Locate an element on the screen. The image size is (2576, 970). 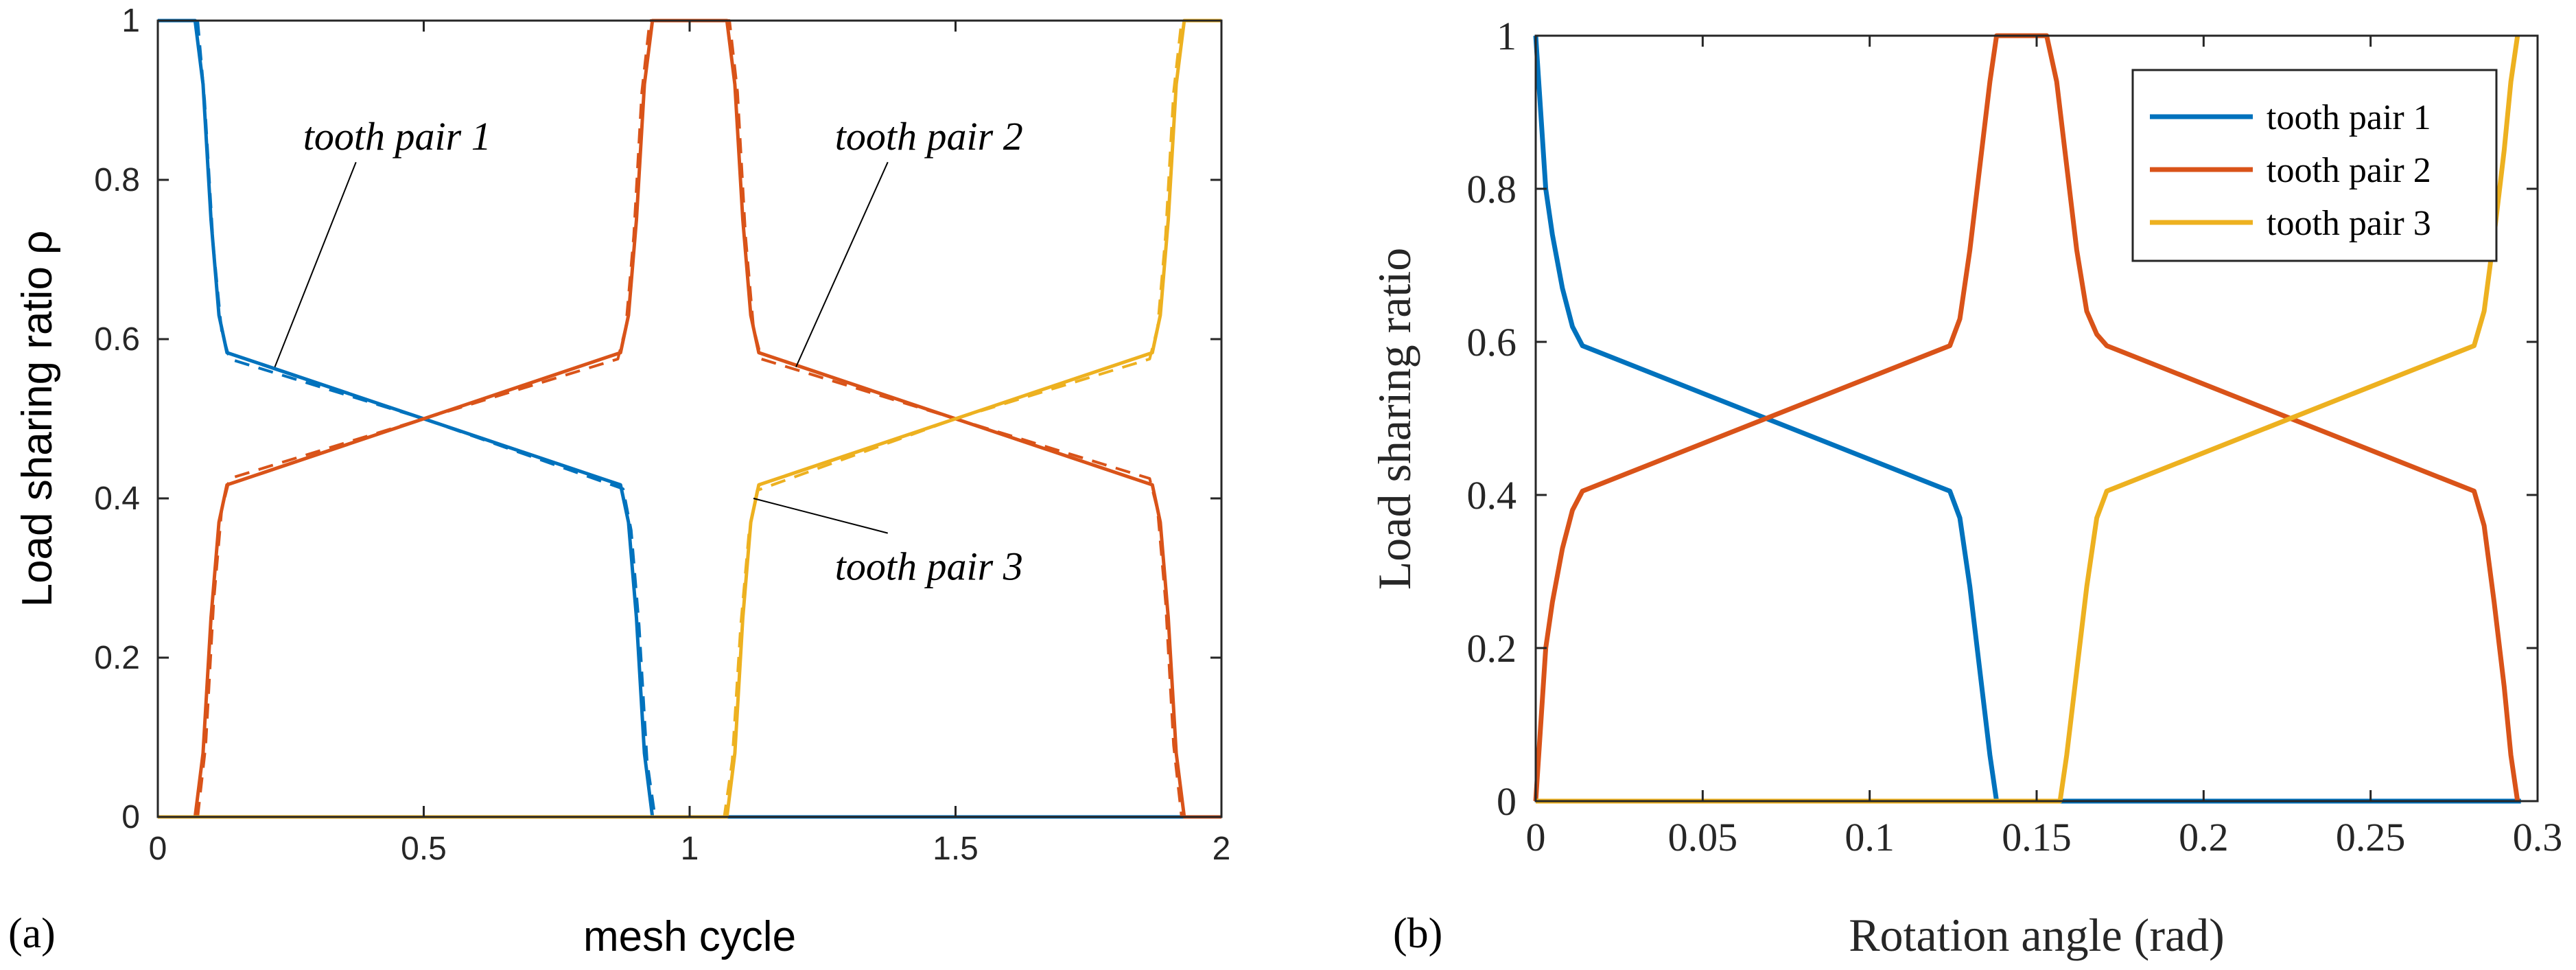
panel-a-y-axis-label: Load sharing ratio ρ is located at coordinates (37, 420).